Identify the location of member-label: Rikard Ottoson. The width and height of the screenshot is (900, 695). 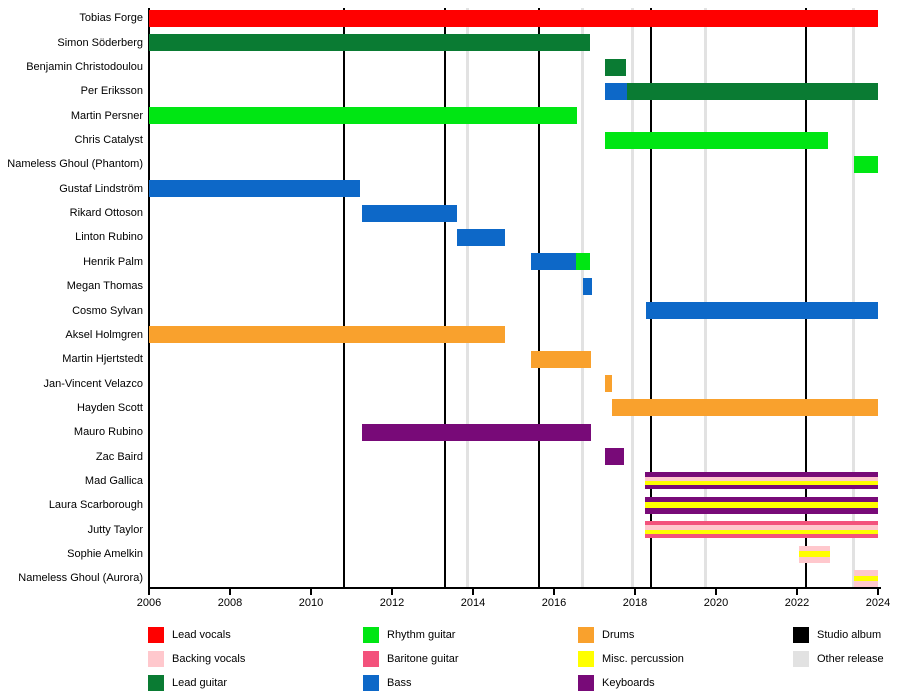
(106, 213).